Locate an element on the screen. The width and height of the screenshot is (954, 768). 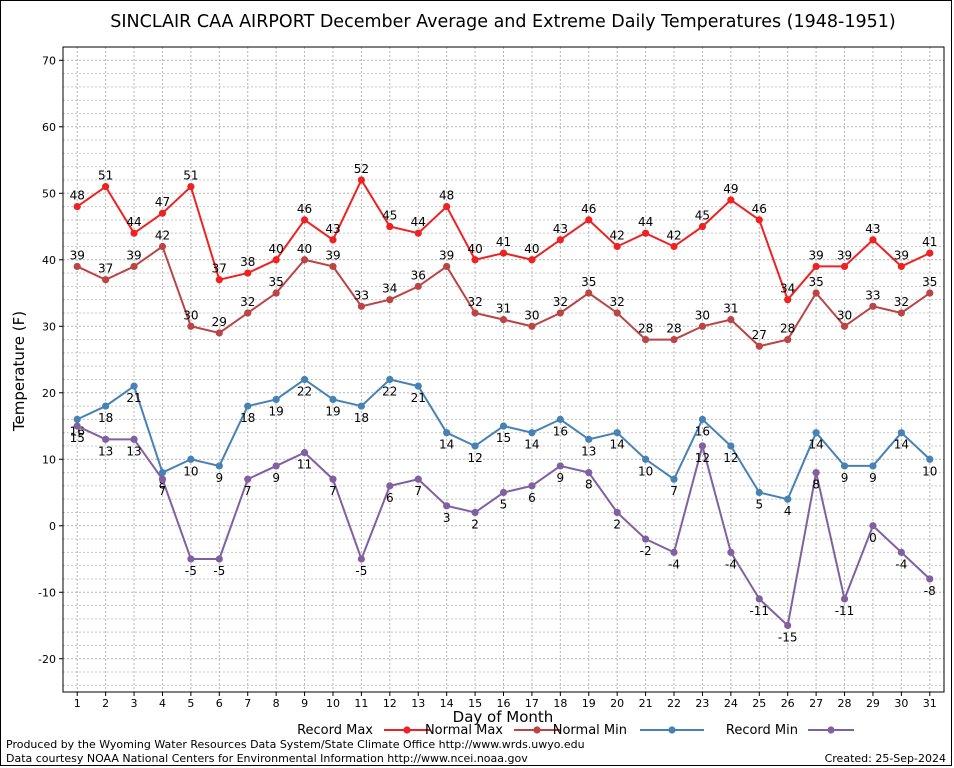
normal-min-data-label: 19 is located at coordinates (276, 411).